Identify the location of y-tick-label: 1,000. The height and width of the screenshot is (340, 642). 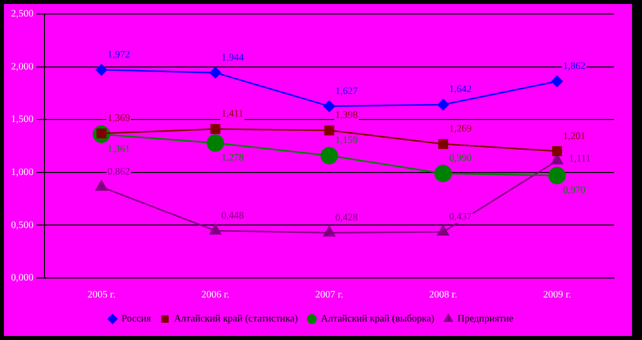
(22, 172).